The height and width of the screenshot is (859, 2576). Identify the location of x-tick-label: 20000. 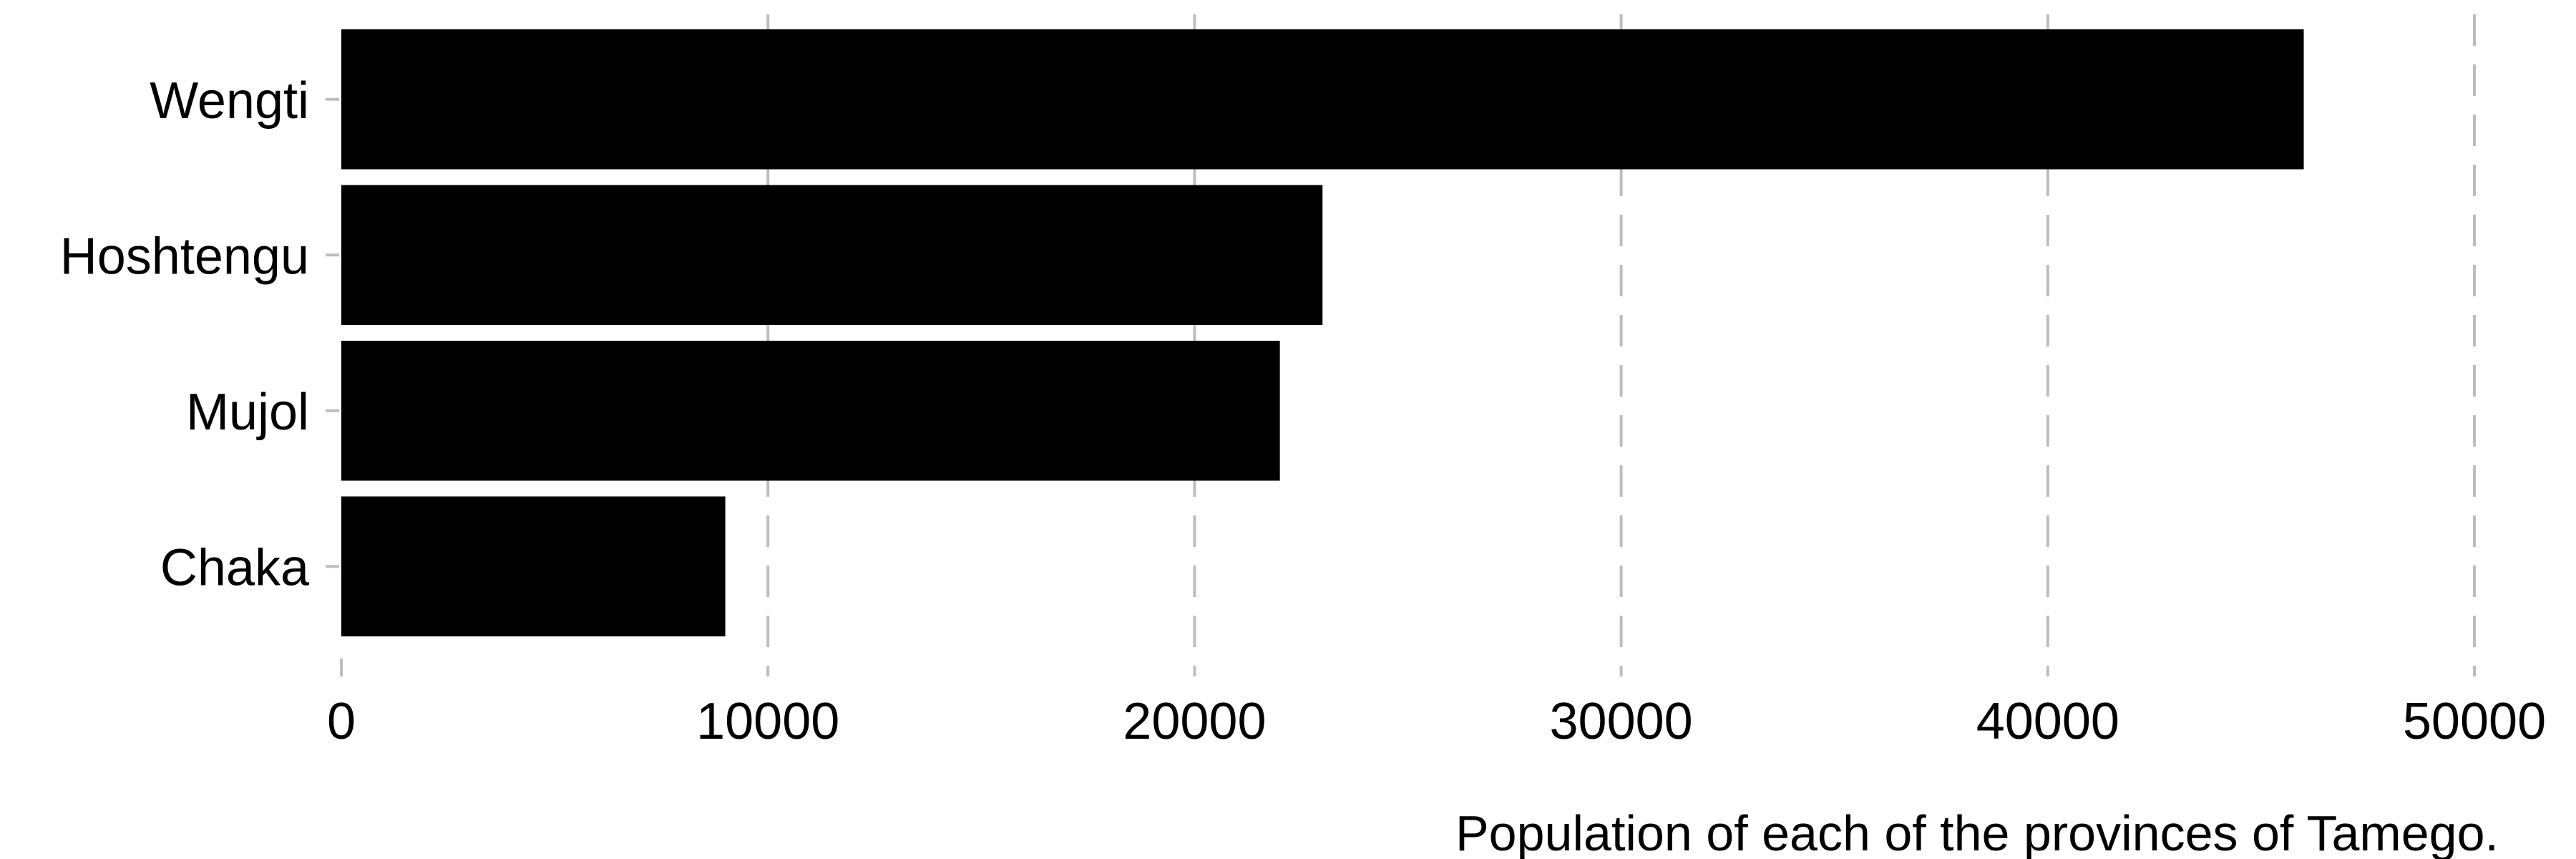
(1194, 721).